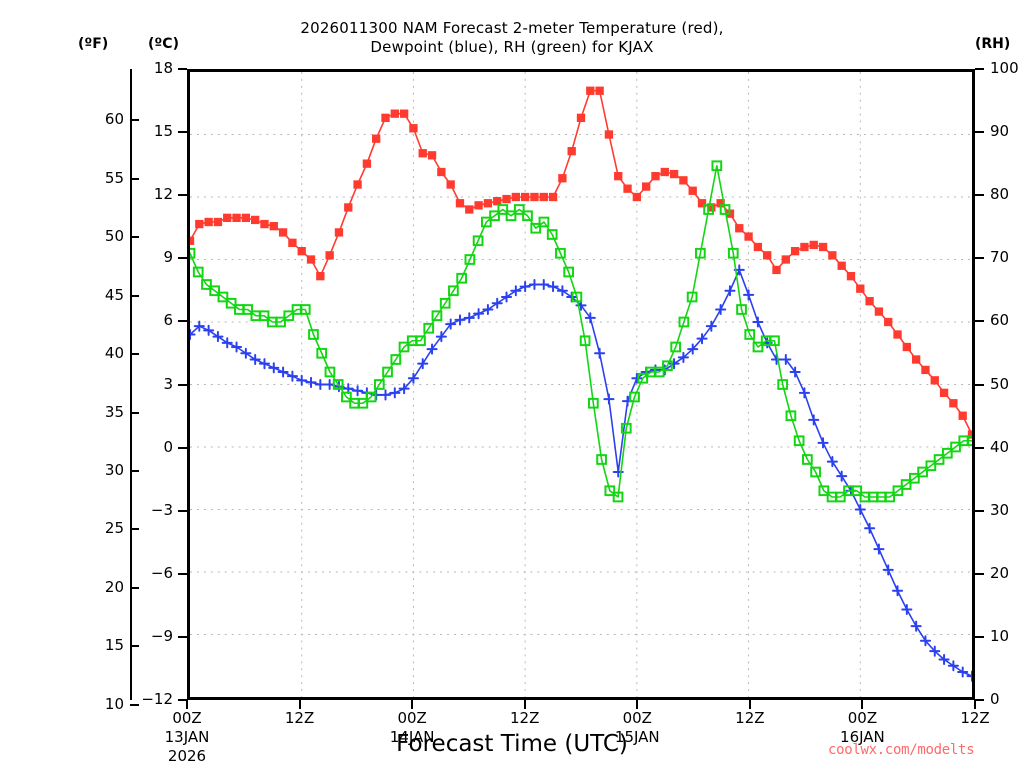  Describe the element at coordinates (114, 353) in the screenshot. I see `fahrenheit-tick-label: 40` at that location.